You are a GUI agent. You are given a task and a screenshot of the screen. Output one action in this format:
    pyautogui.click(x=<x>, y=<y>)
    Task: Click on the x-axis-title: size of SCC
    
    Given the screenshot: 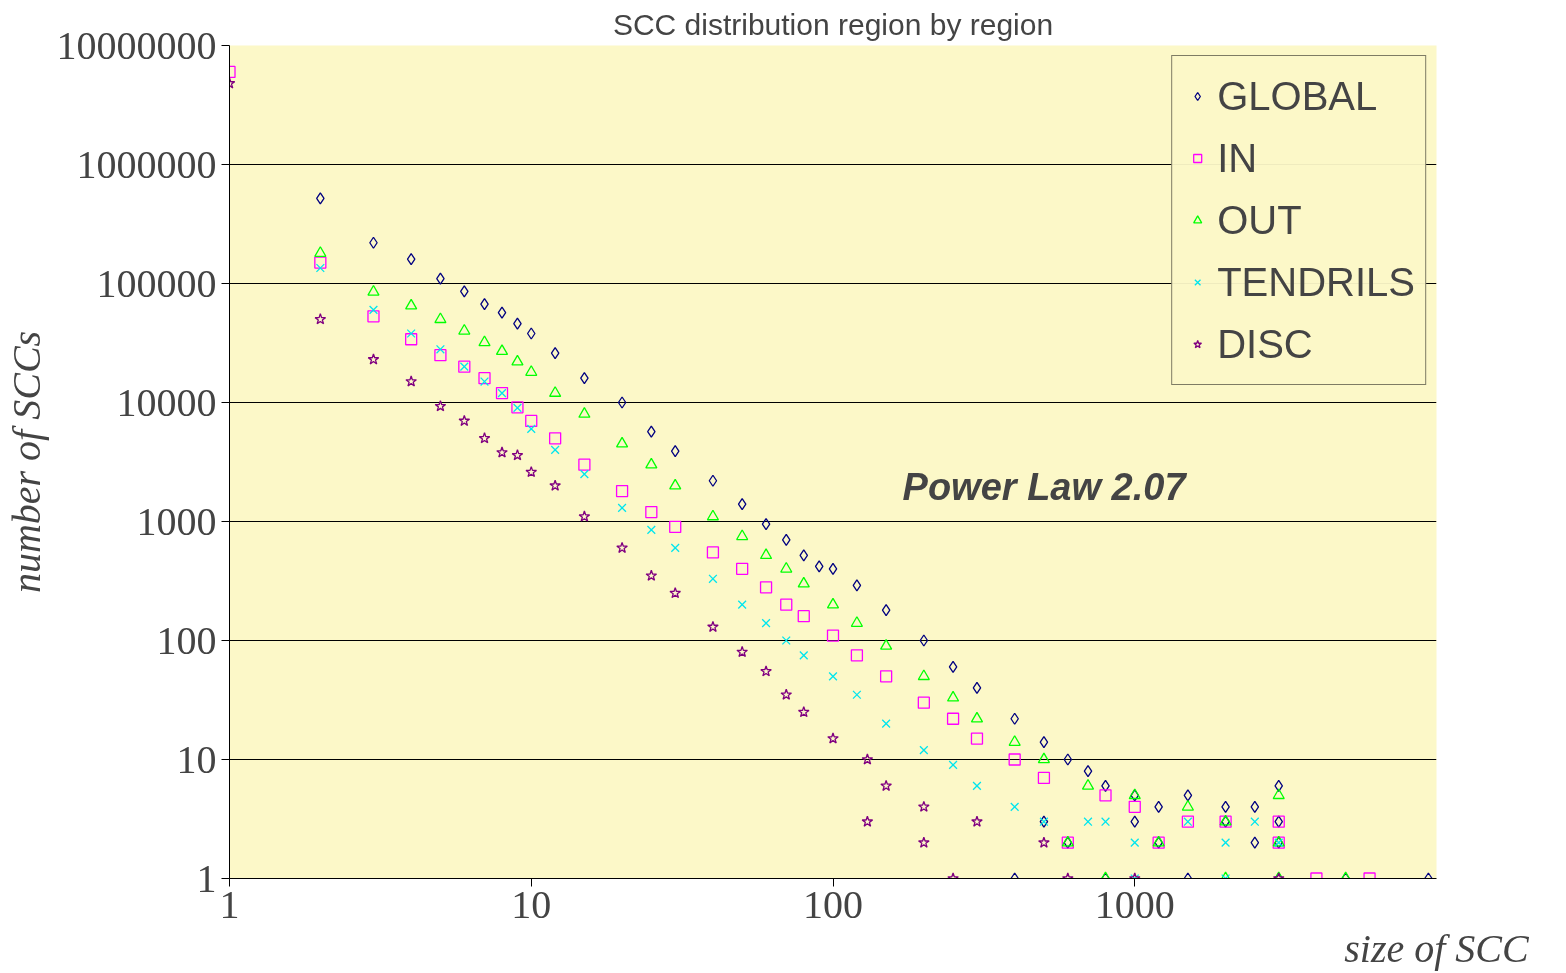 What is the action you would take?
    pyautogui.click(x=1437, y=948)
    